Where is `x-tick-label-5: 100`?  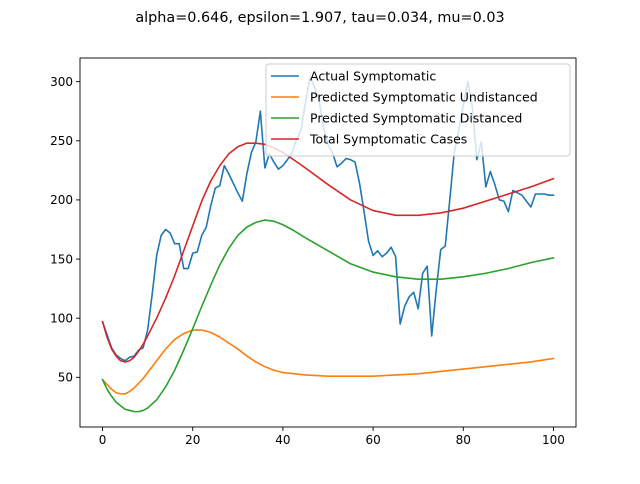
x-tick-label-5: 100 is located at coordinates (553, 440).